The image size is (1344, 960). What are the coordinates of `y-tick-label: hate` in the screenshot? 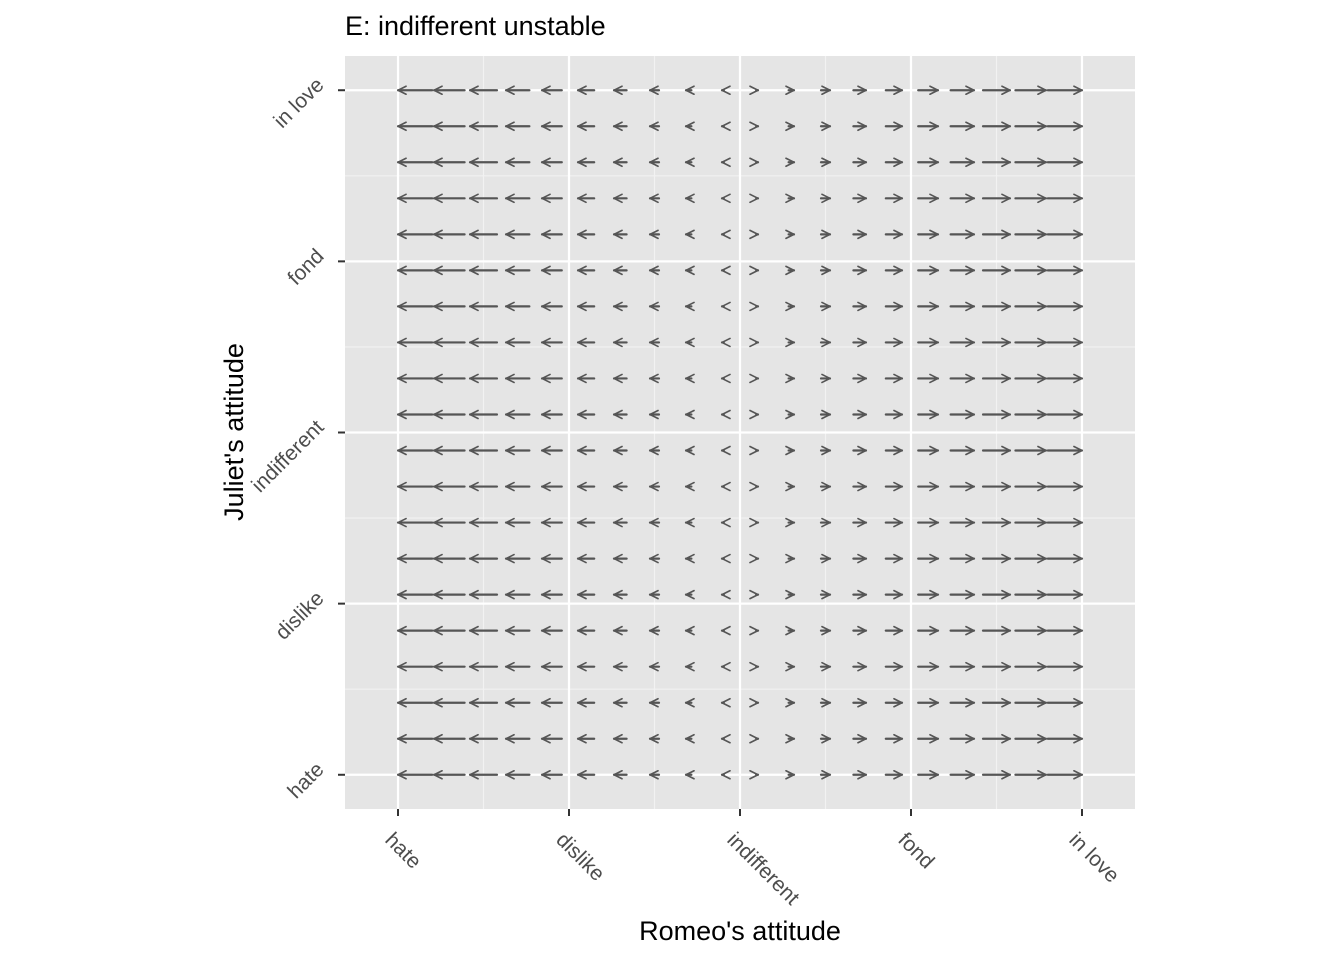 It's located at (305, 780).